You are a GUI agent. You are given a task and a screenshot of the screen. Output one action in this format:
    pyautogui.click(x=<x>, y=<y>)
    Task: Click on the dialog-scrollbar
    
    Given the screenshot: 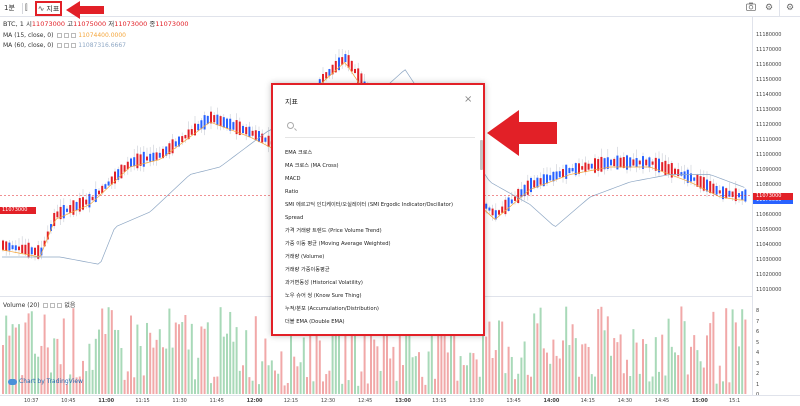 What is the action you would take?
    pyautogui.click(x=481, y=155)
    